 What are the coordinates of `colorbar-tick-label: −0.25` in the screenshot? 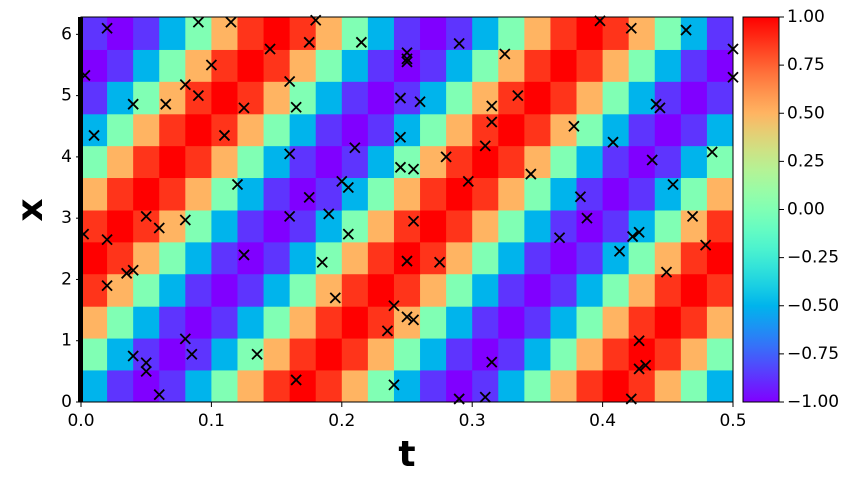 It's located at (813, 258).